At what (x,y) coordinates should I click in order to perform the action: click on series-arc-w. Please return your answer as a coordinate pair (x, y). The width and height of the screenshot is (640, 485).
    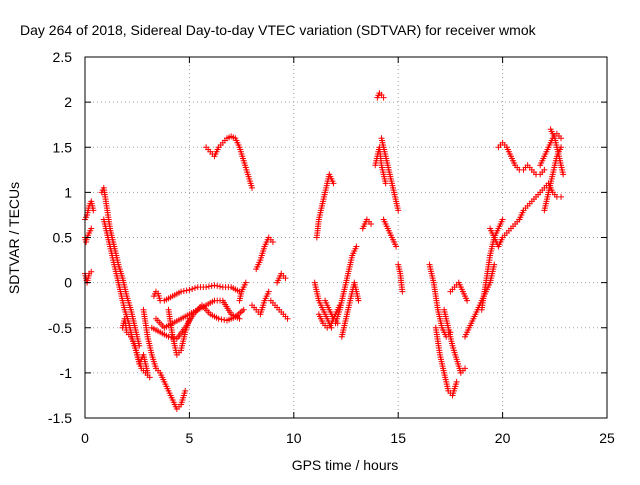
    Looking at the image, I should click on (346, 285).